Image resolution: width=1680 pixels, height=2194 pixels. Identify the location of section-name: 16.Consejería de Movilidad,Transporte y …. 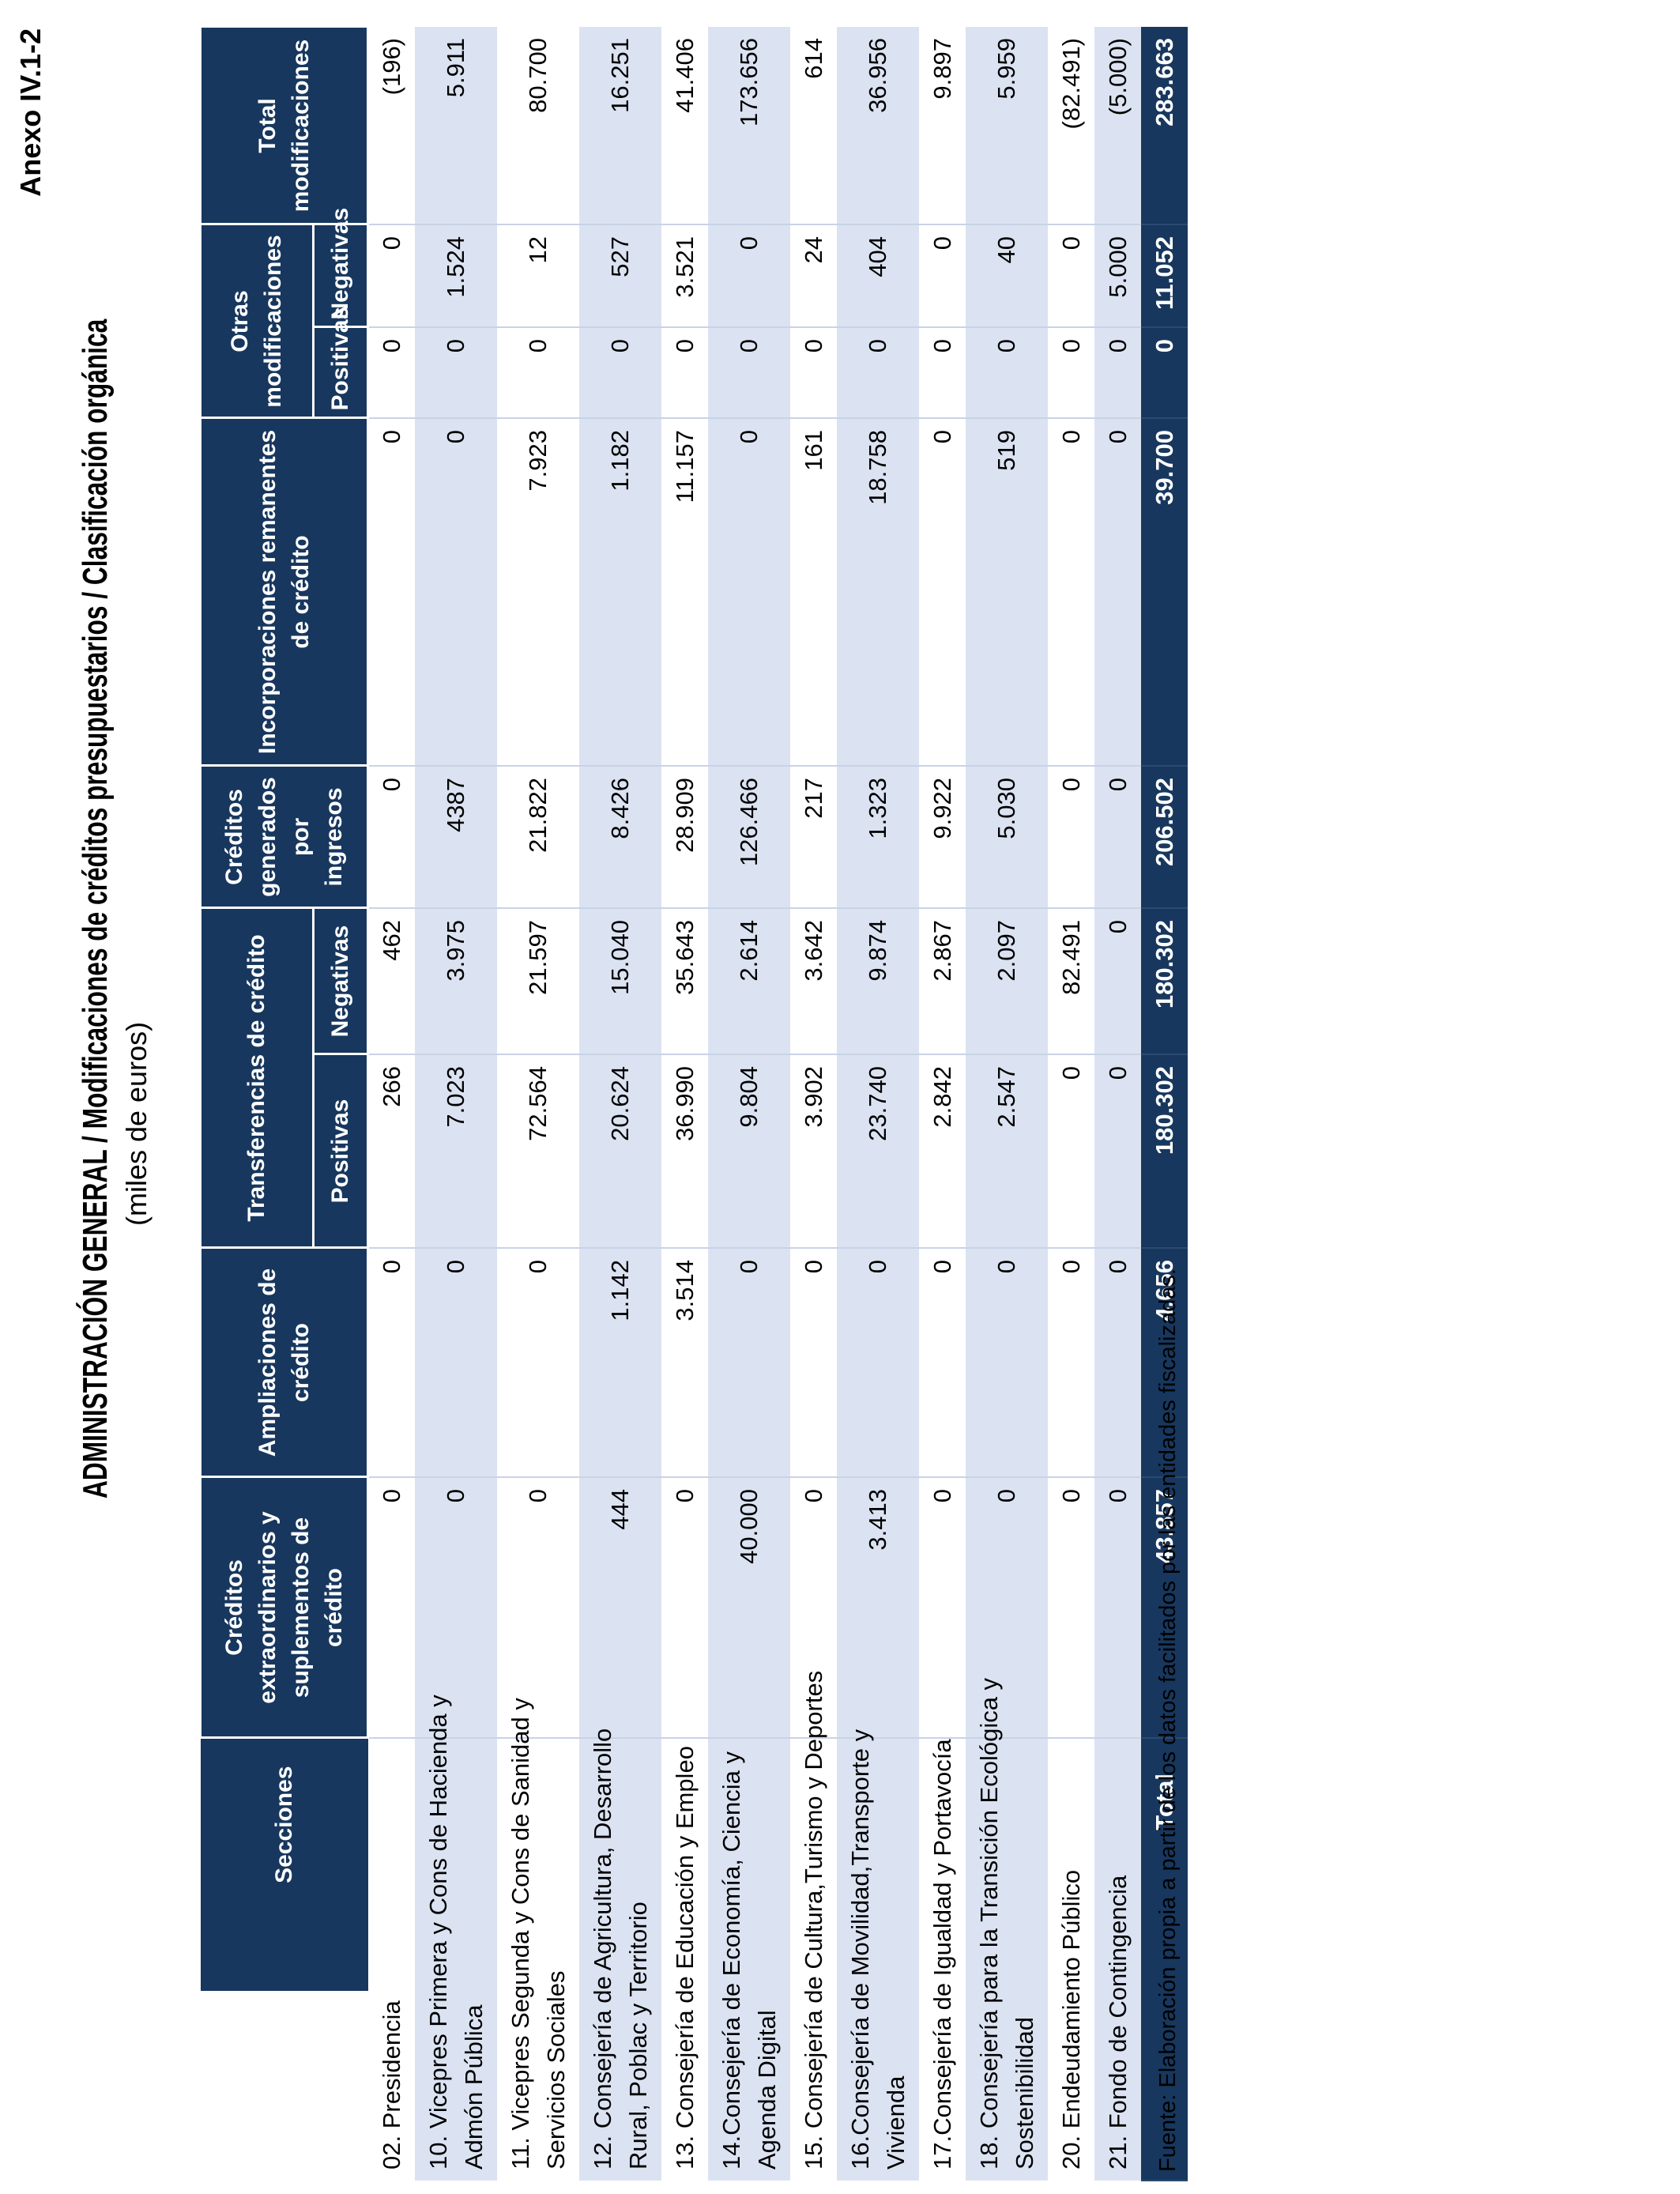
(877, 1955).